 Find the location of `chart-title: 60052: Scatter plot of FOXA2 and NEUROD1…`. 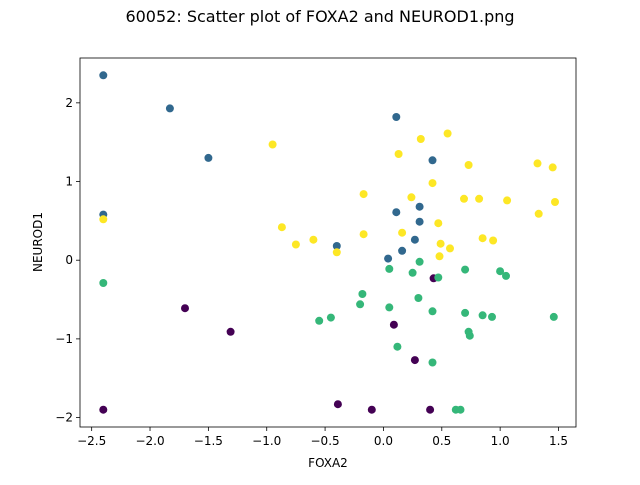

chart-title: 60052: Scatter plot of FOXA2 and NEUROD1… is located at coordinates (320, 16).